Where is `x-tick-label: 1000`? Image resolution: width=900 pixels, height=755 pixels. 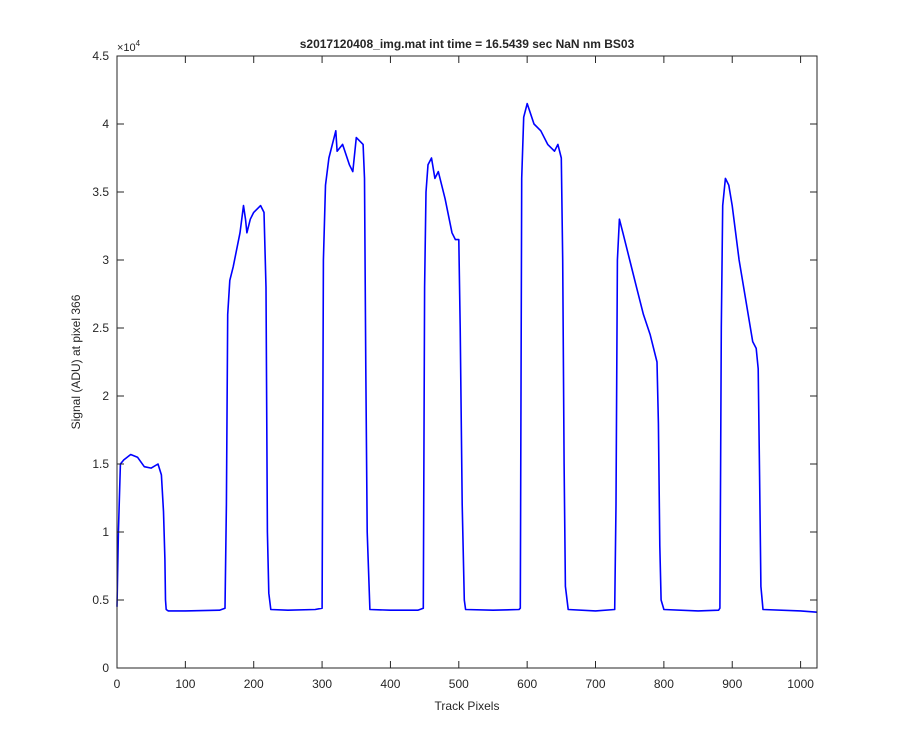
x-tick-label: 1000 is located at coordinates (800, 684).